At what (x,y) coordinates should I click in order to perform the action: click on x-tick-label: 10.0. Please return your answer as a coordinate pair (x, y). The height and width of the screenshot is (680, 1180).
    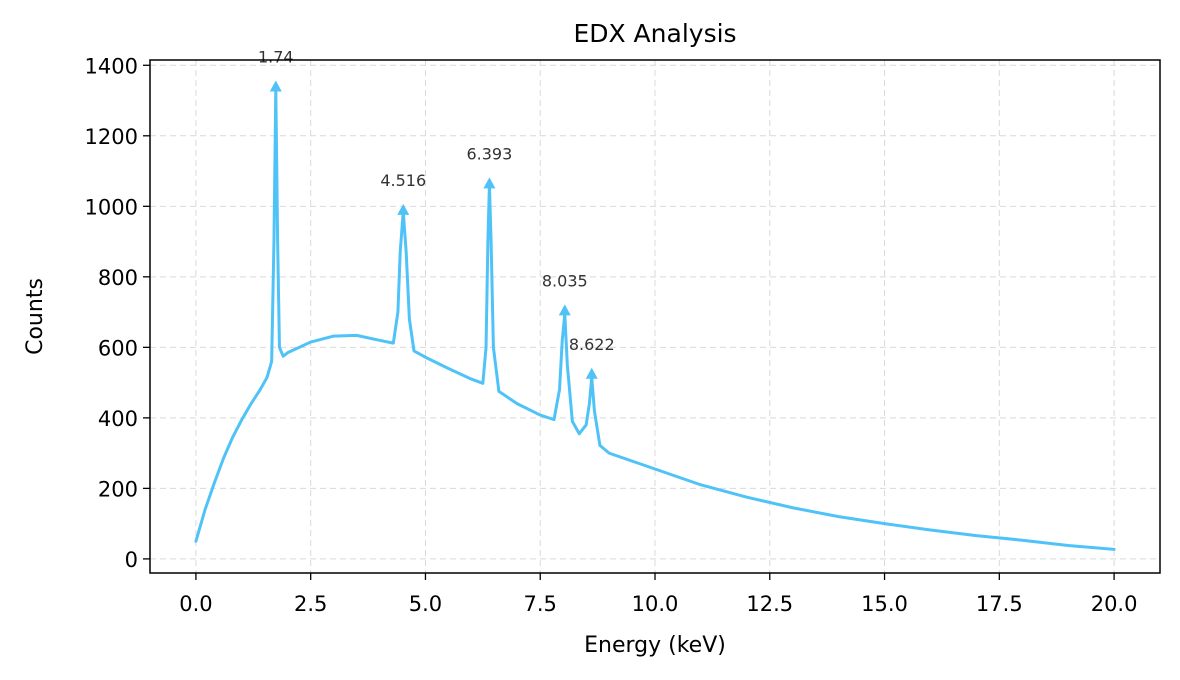
    Looking at the image, I should click on (655, 604).